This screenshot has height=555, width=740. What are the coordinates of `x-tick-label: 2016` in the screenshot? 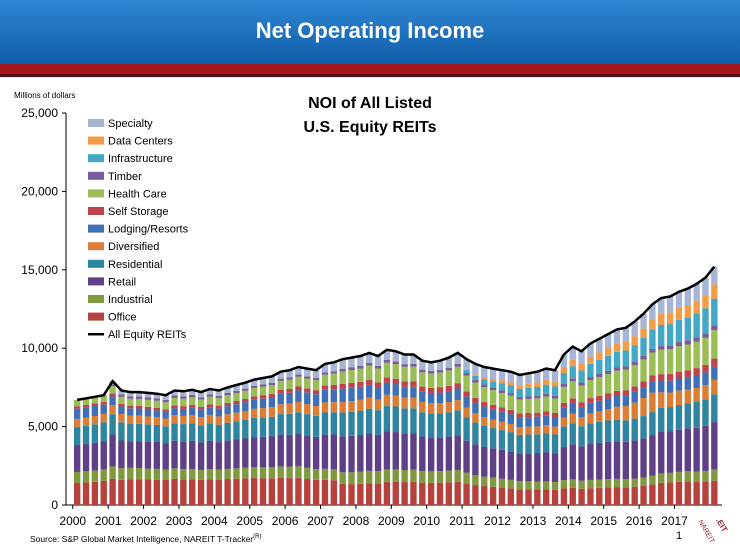 It's located at (639, 521).